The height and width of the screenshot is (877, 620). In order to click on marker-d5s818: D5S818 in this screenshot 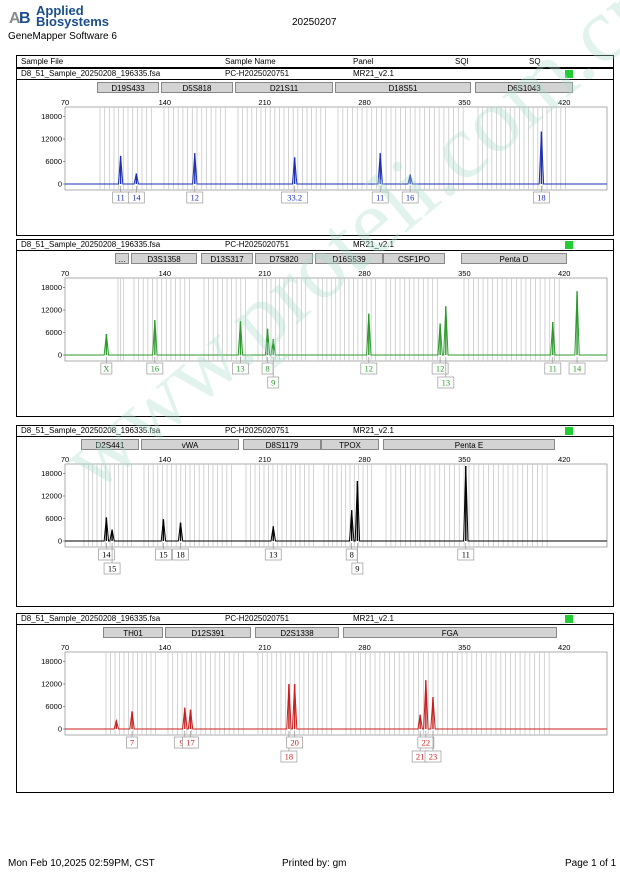, I will do `click(197, 87)`.